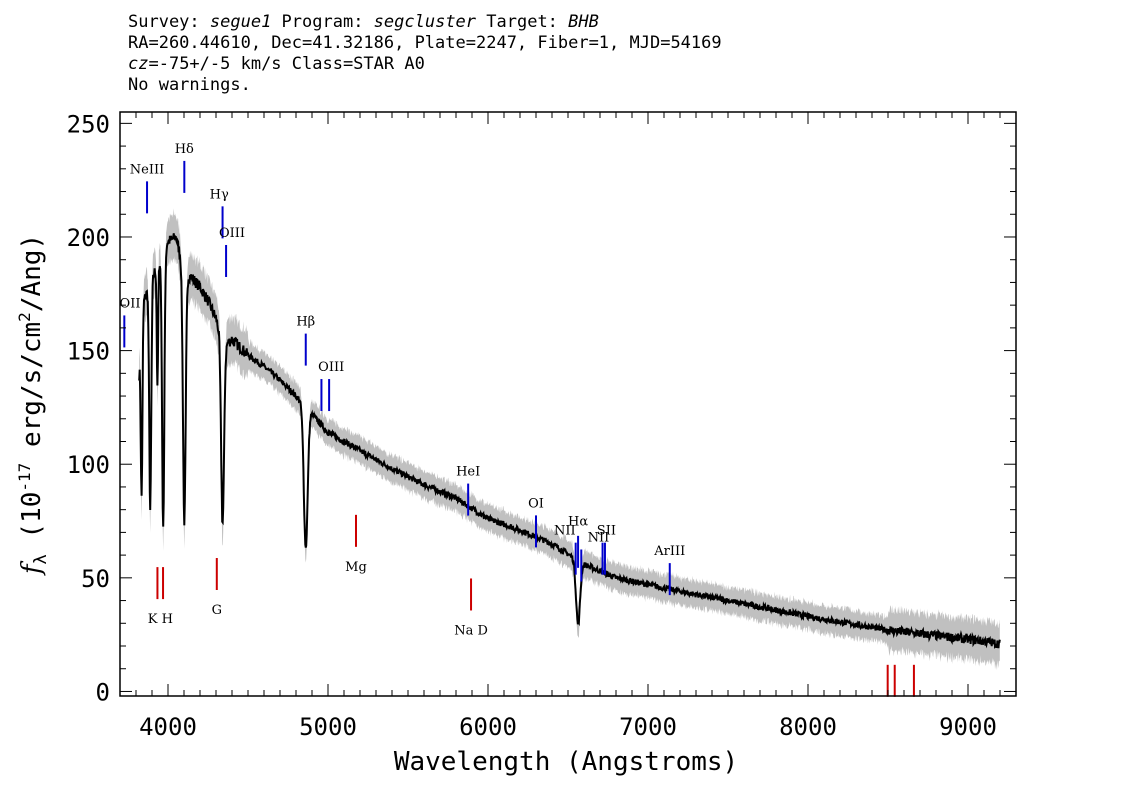 The width and height of the screenshot is (1134, 810). Describe the element at coordinates (184, 149) in the screenshot. I see `emission-line-label: Hδ` at that location.